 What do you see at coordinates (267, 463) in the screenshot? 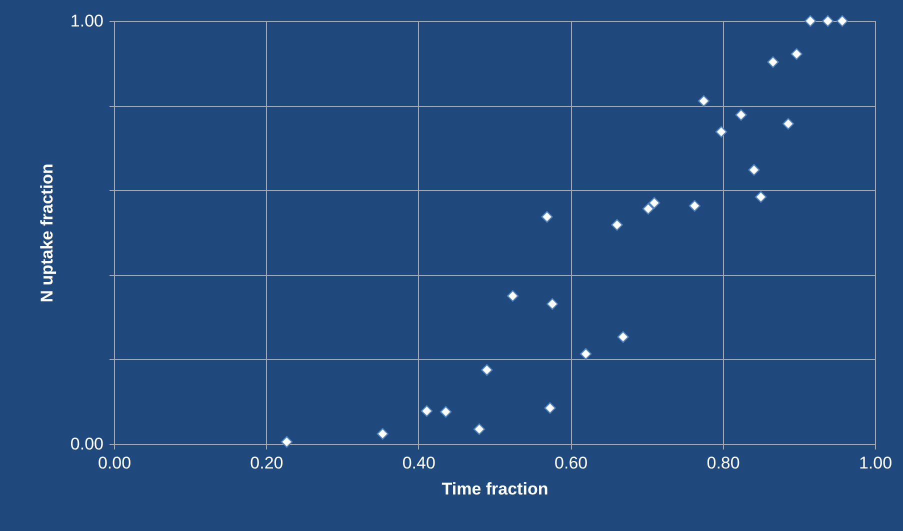
I see `x-tick-label: 0.20` at bounding box center [267, 463].